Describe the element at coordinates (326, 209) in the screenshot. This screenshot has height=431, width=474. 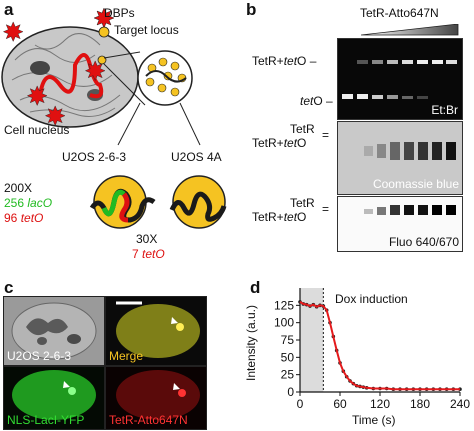
I see `gel3-bracket: =` at that location.